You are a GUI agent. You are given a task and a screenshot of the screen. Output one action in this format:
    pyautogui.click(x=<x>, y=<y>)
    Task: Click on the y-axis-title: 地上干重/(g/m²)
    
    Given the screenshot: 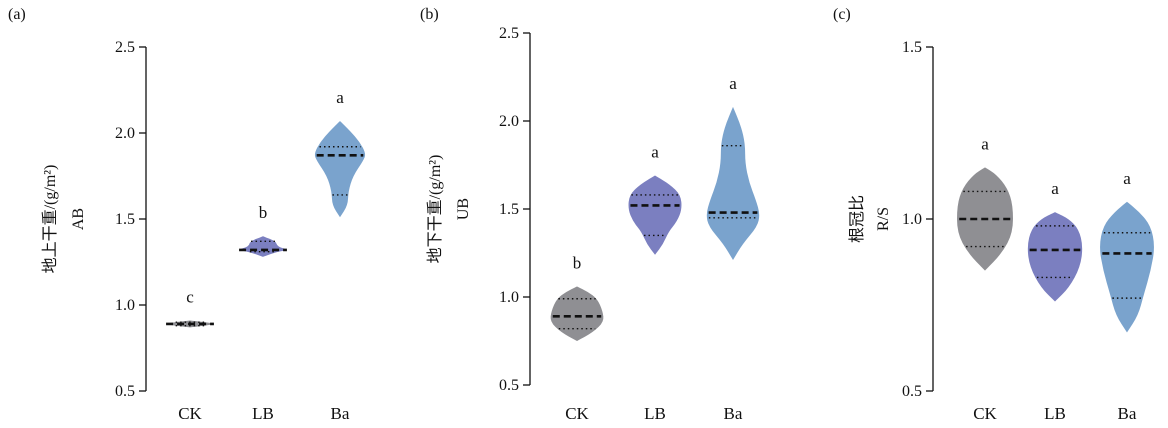 What is the action you would take?
    pyautogui.click(x=50, y=219)
    